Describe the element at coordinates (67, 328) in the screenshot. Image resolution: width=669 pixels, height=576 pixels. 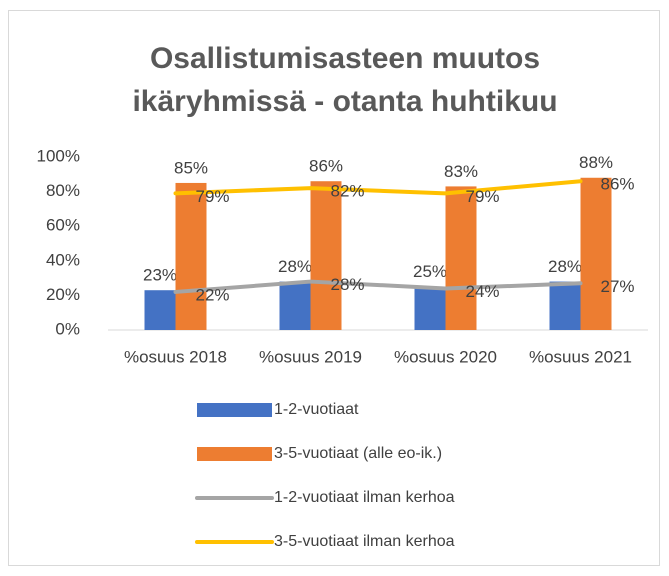
I see `y-tick-label: 0%` at that location.